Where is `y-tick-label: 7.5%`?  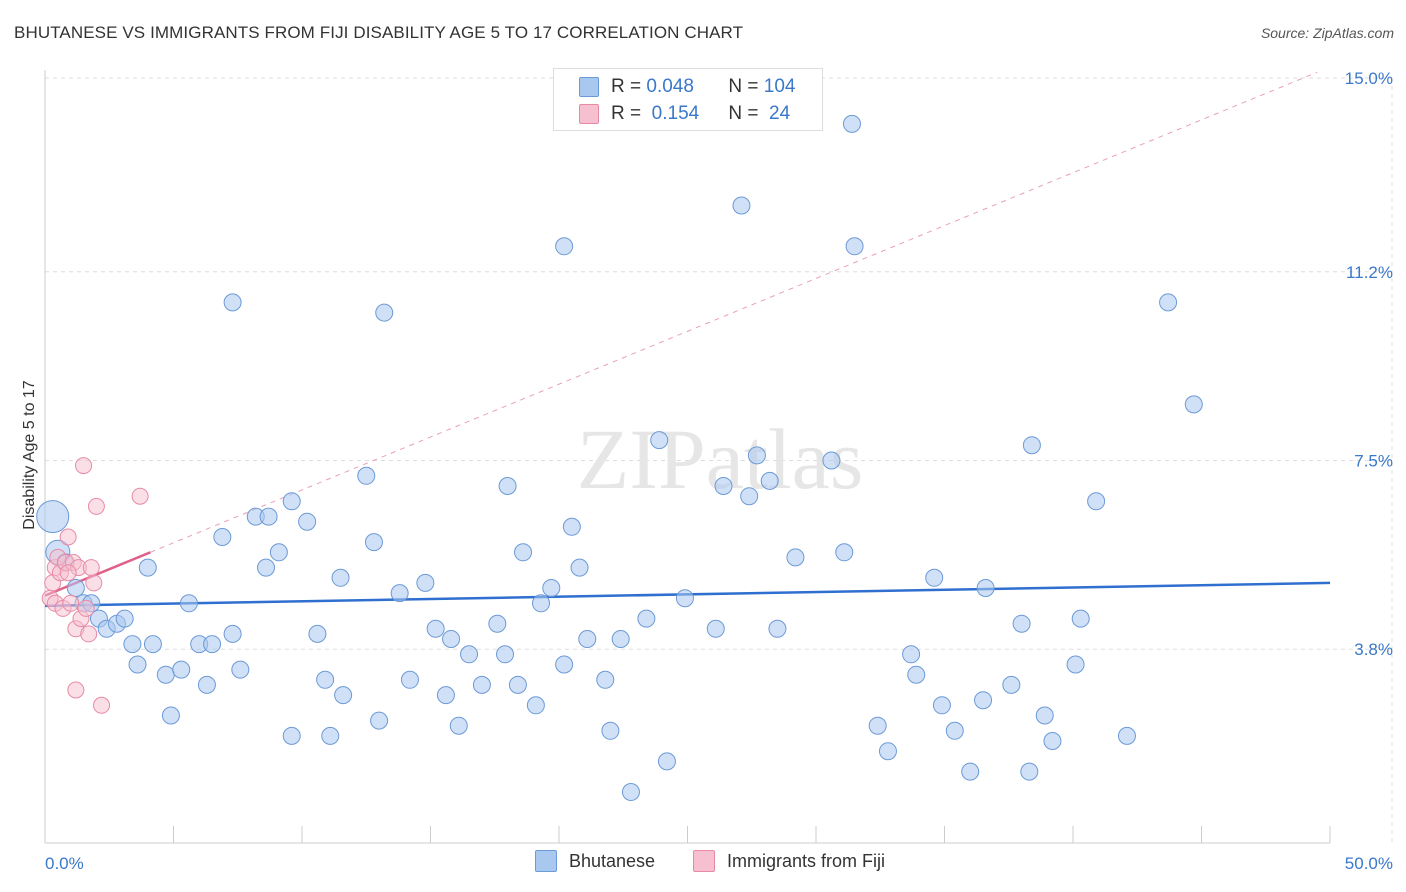 y-tick-label: 7.5% is located at coordinates (1373, 461).